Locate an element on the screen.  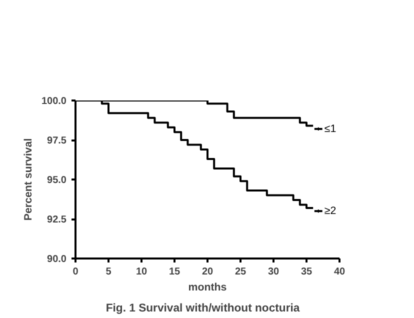
y-axis-title: Percent survival is located at coordinates (28, 179).